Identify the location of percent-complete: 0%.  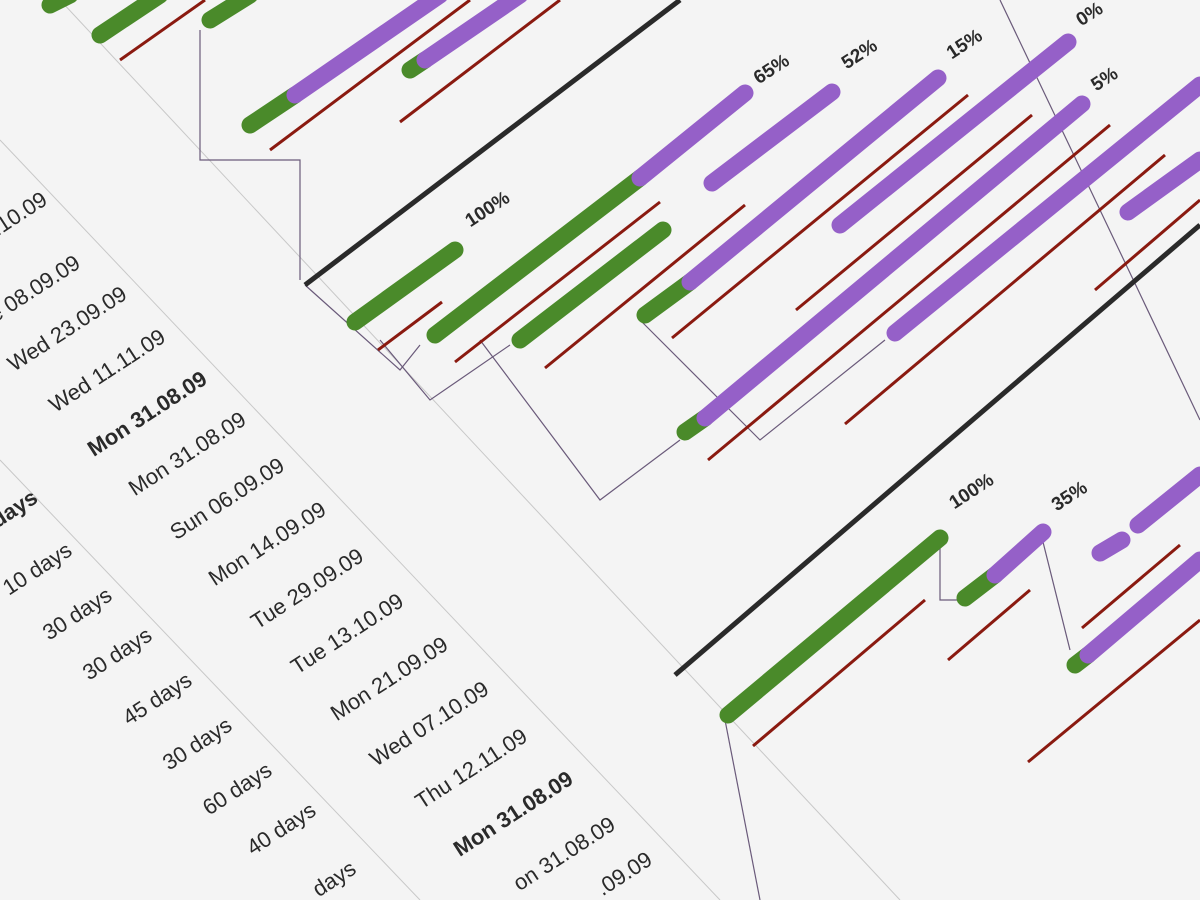
(1089, 15).